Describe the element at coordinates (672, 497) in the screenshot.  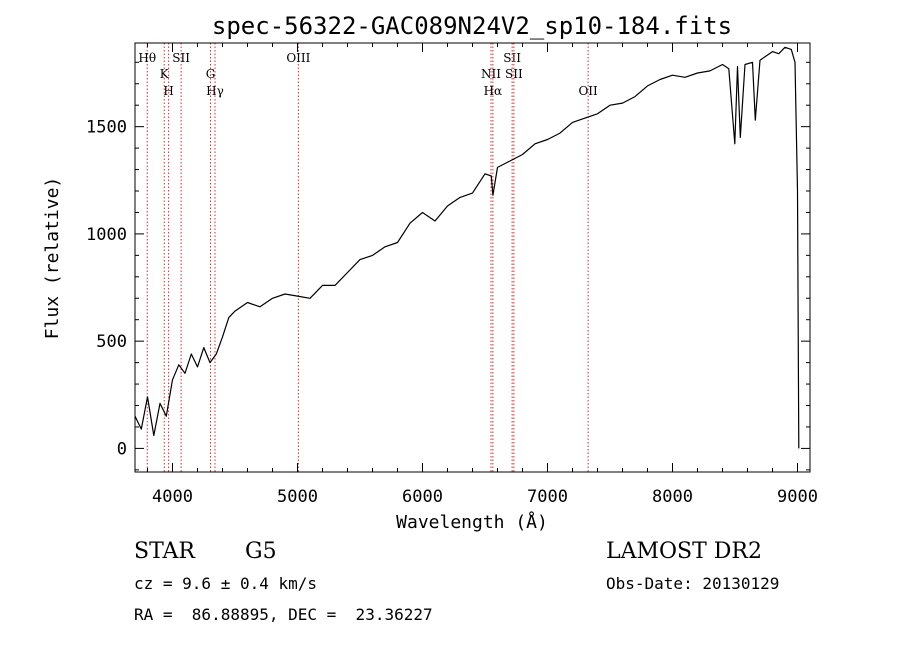
I see `x-tick-label: 8000` at that location.